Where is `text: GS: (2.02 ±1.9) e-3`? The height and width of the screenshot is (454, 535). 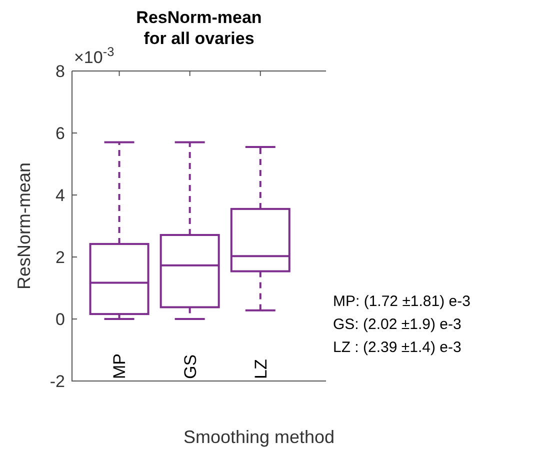
text: GS: (2.02 ±1.9) e-3 is located at coordinates (397, 324).